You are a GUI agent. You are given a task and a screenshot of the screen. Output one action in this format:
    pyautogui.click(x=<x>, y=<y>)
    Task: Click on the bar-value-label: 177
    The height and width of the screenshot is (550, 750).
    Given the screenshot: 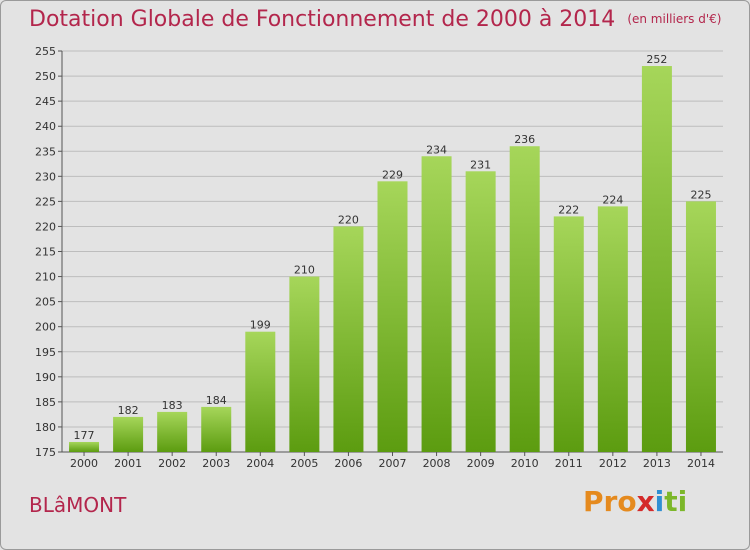 What is the action you would take?
    pyautogui.click(x=84, y=435)
    